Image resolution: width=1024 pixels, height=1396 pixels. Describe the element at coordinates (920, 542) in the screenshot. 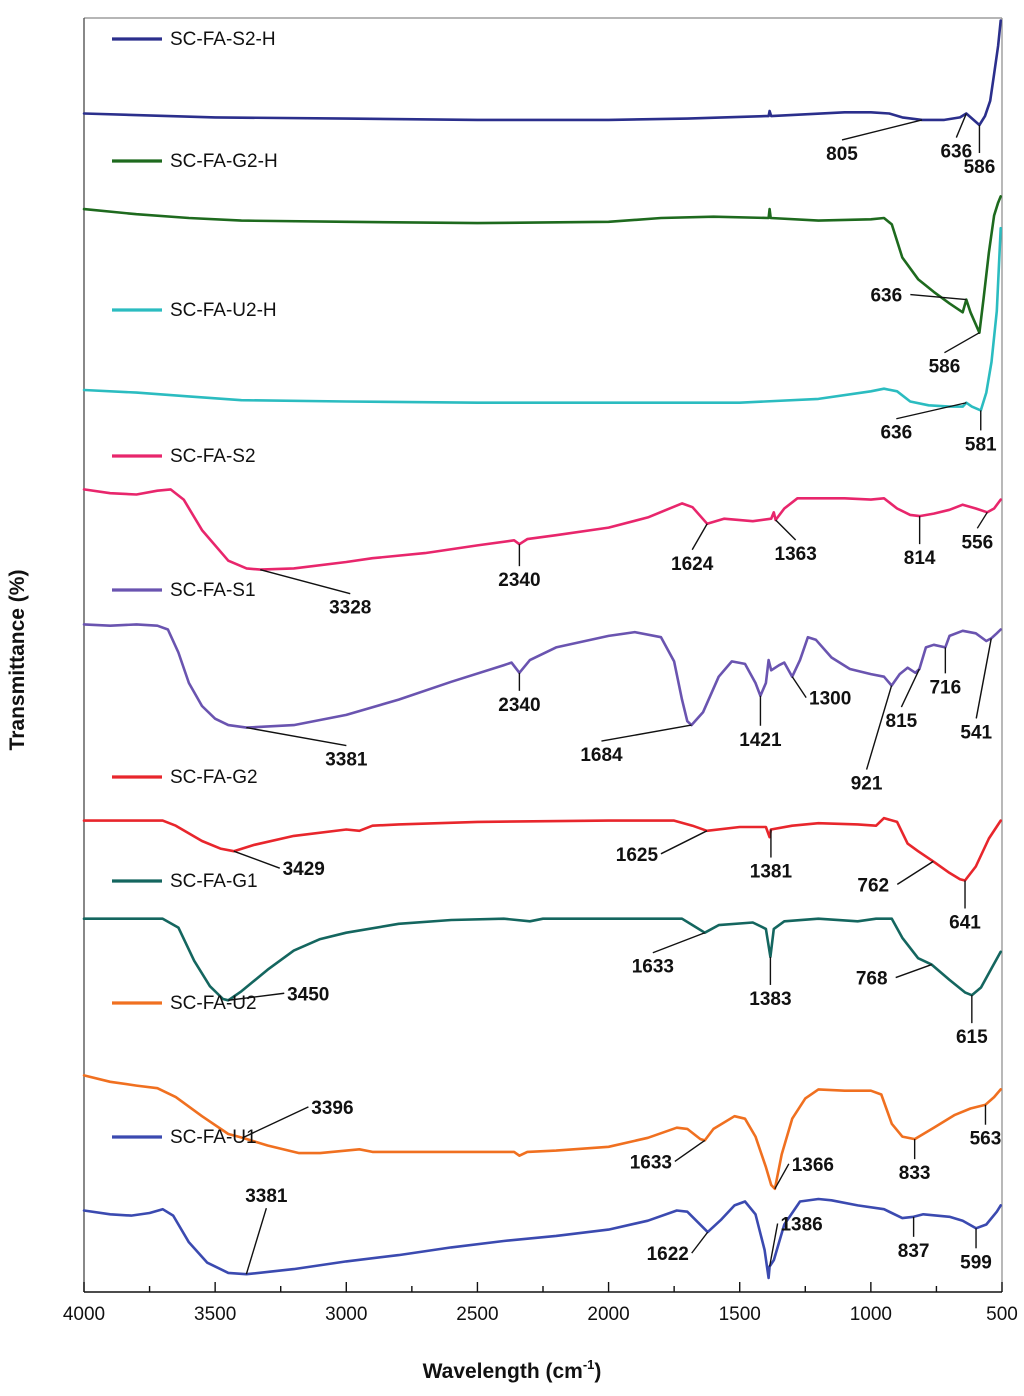

I see `peak-annotation: 814` at that location.